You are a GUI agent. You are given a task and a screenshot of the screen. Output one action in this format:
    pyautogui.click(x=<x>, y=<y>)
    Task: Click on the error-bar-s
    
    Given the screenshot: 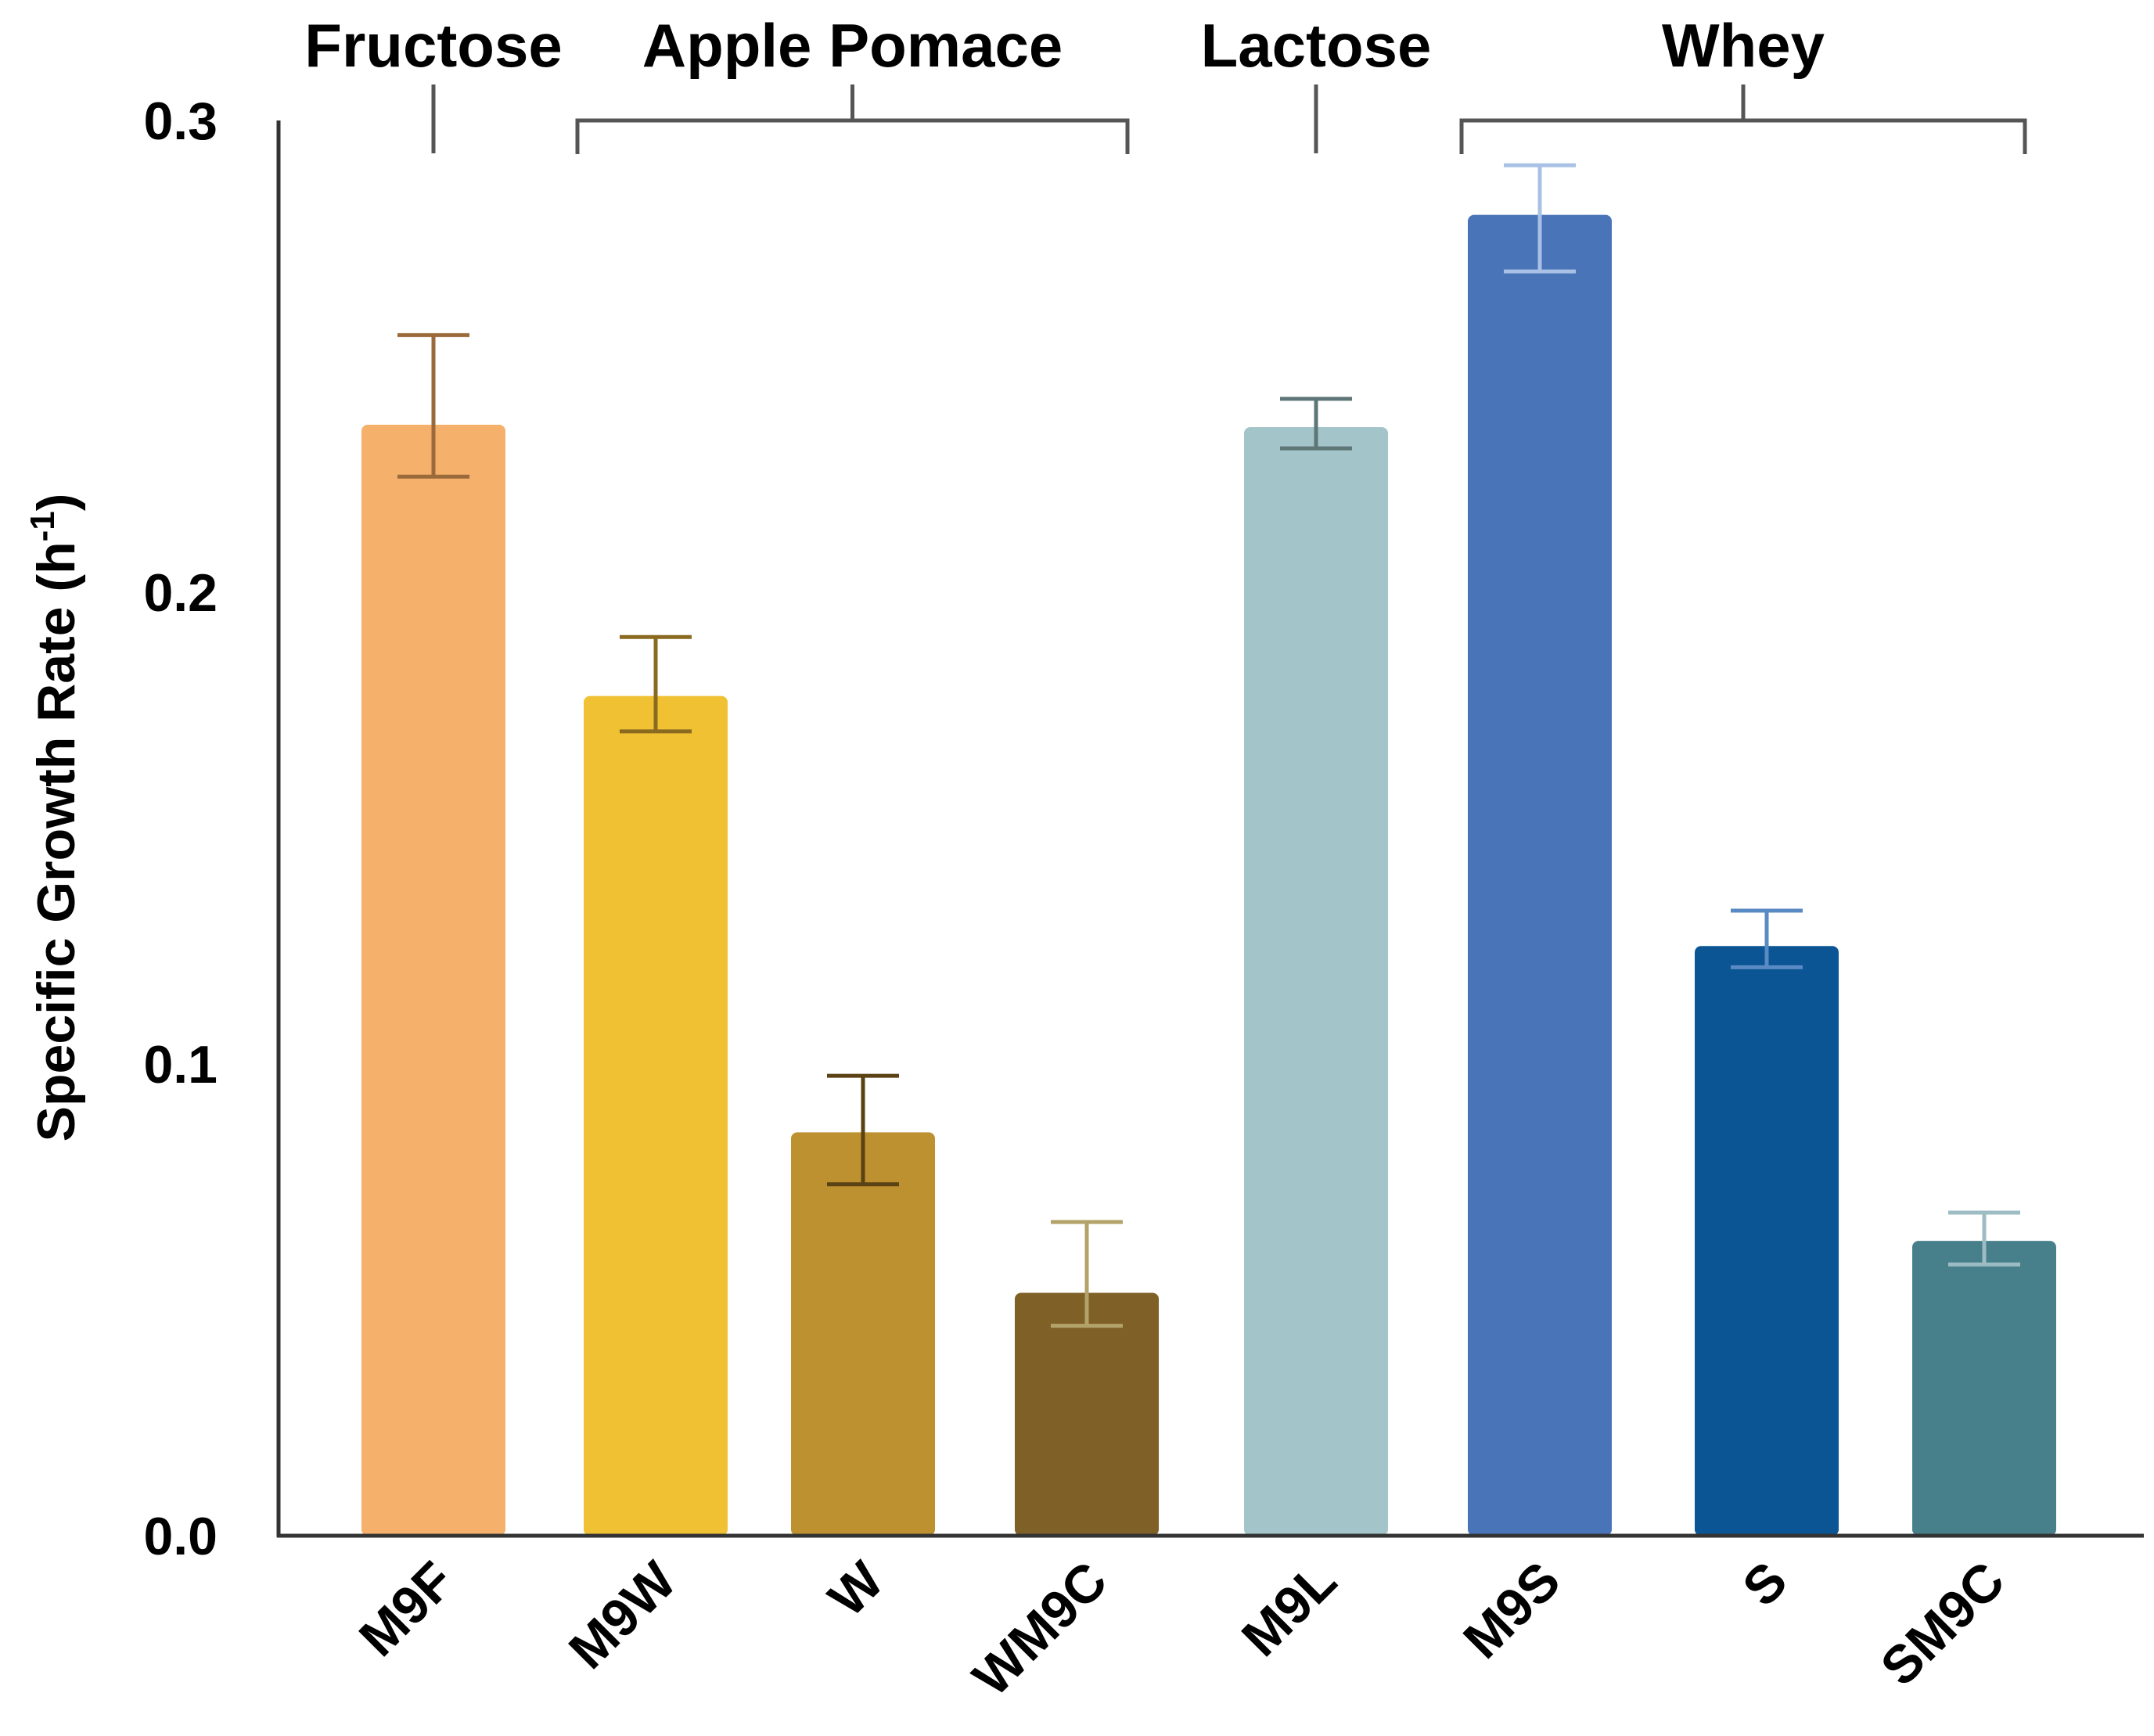 What is the action you would take?
    pyautogui.click(x=1767, y=939)
    